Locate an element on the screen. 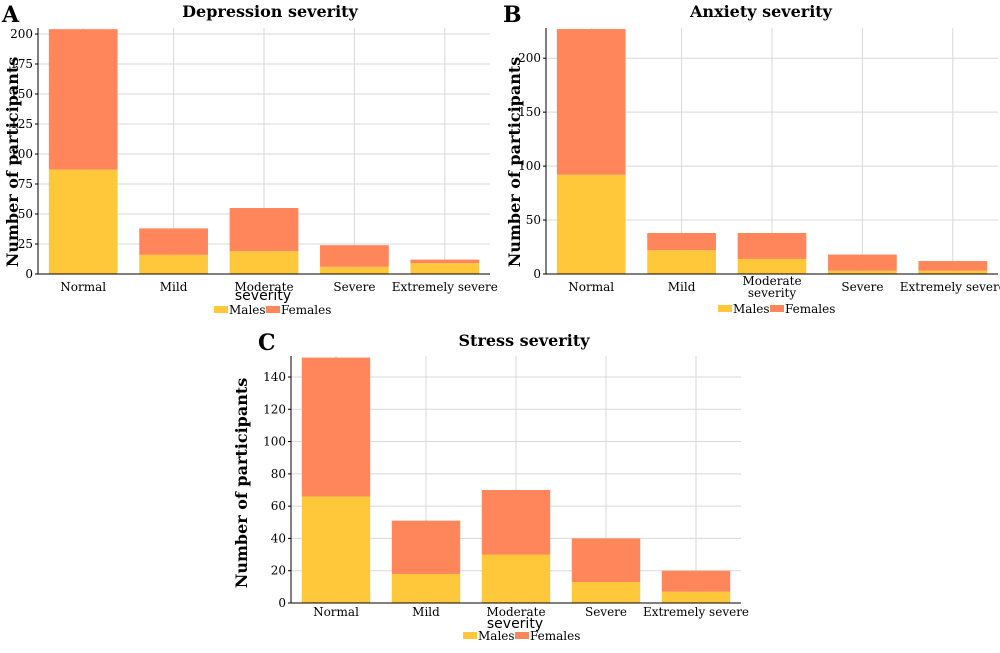 The height and width of the screenshot is (653, 1000). bar-males-moderate-severity is located at coordinates (772, 266).